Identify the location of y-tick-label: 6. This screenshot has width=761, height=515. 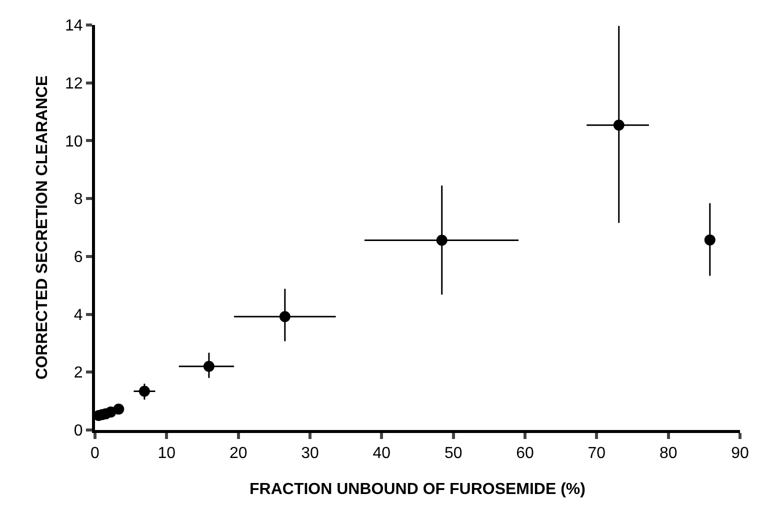
(78, 257).